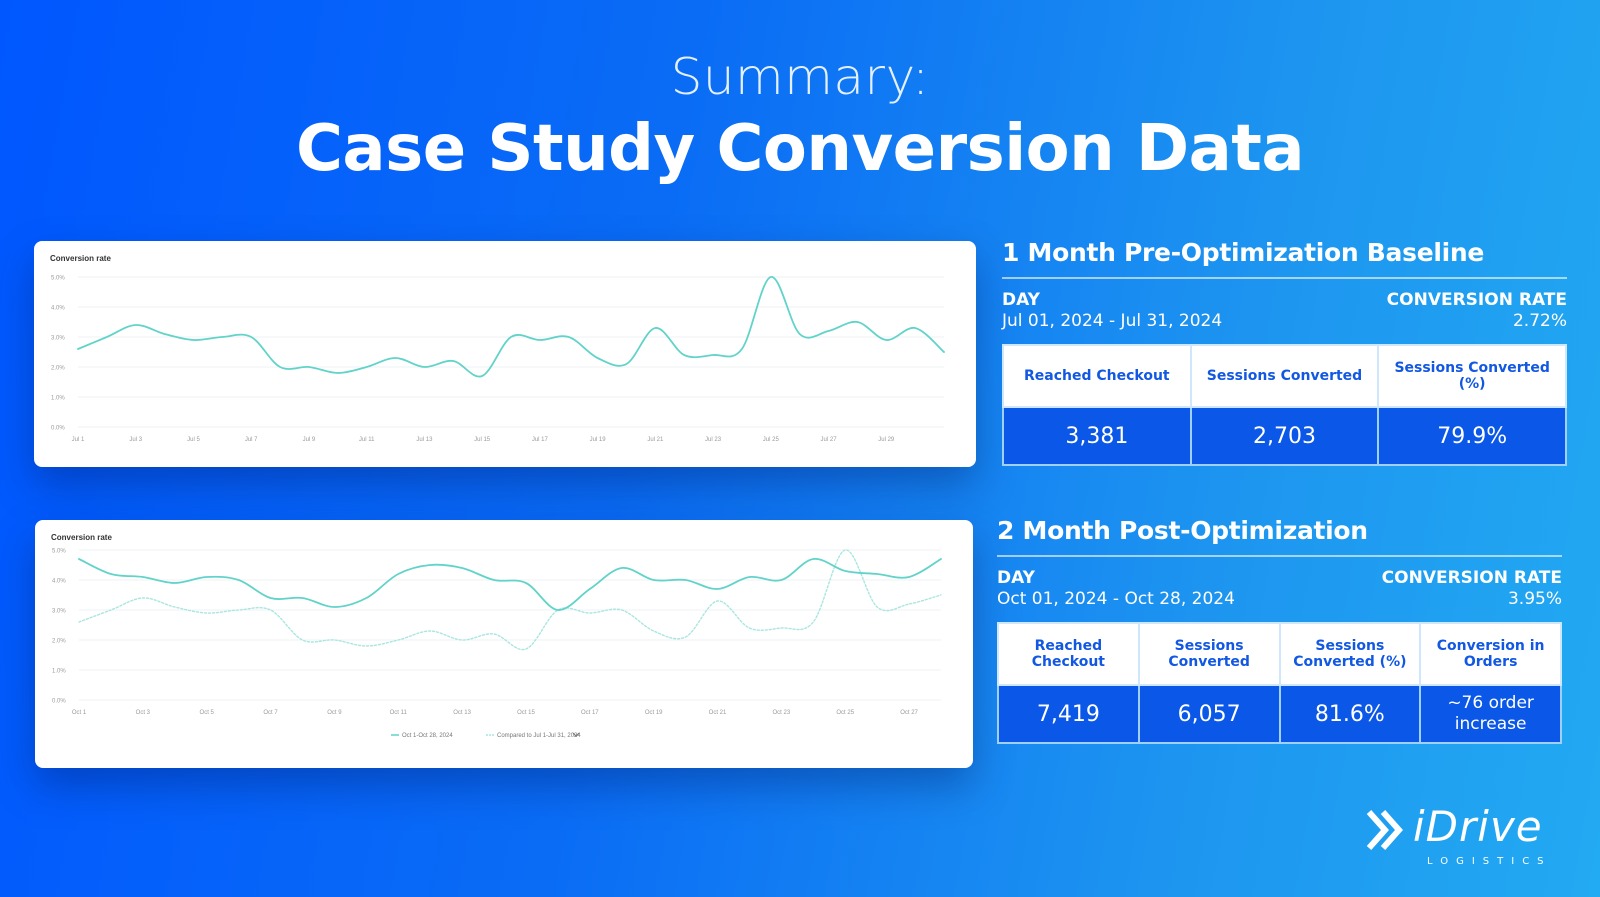  I want to click on x-tick-label: Jul 29, so click(886, 440).